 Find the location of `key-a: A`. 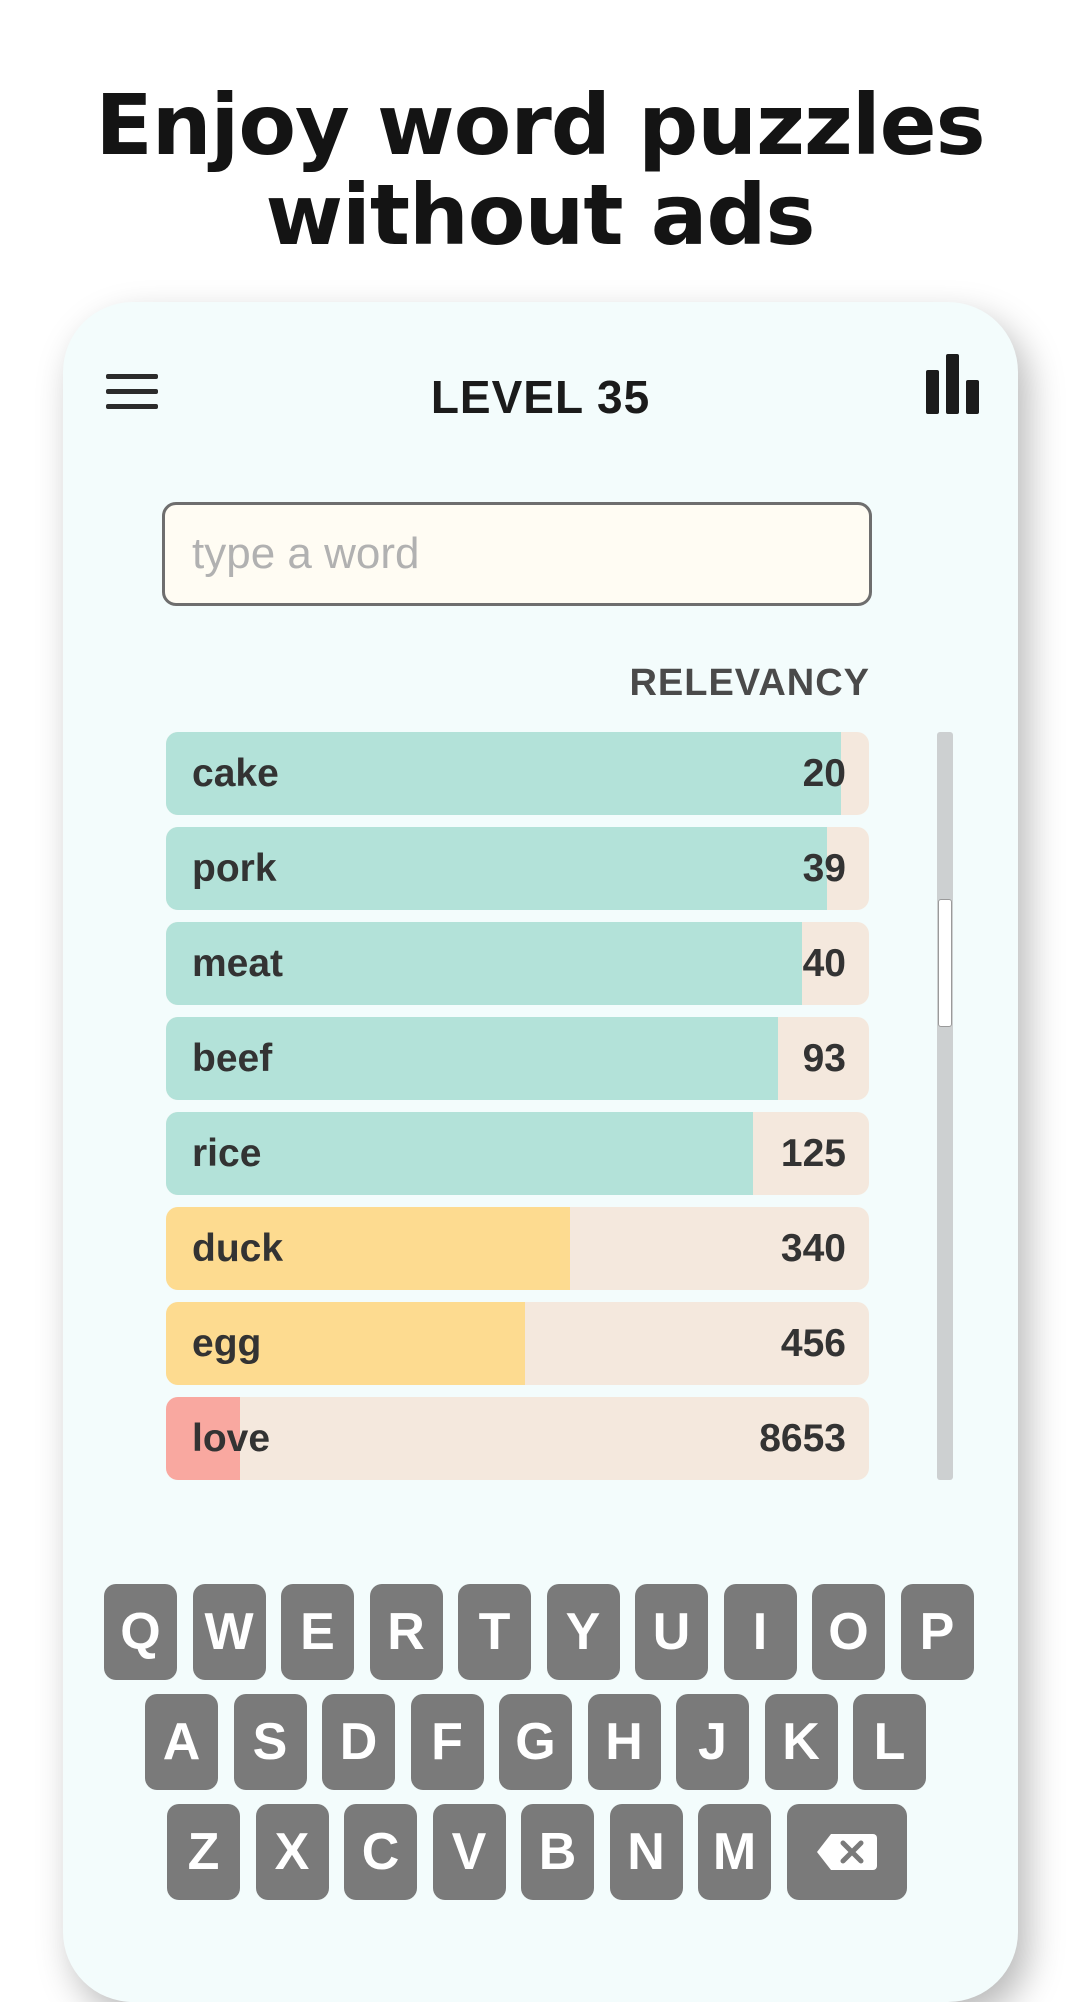

key-a: A is located at coordinates (181, 1742).